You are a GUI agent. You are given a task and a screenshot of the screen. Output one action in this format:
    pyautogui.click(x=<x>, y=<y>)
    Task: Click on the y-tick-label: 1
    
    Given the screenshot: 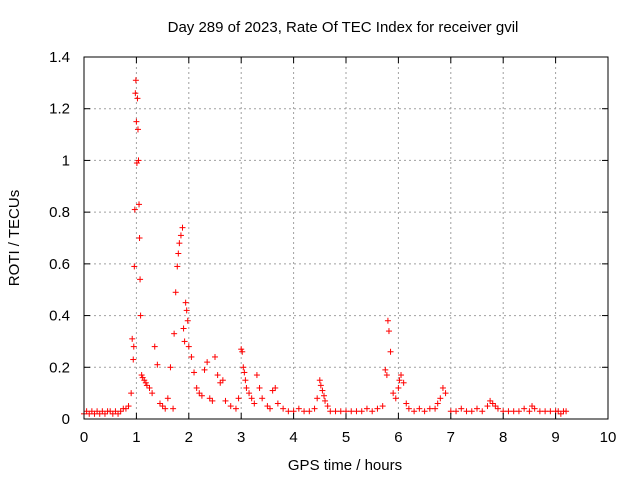 What is the action you would take?
    pyautogui.click(x=66, y=160)
    